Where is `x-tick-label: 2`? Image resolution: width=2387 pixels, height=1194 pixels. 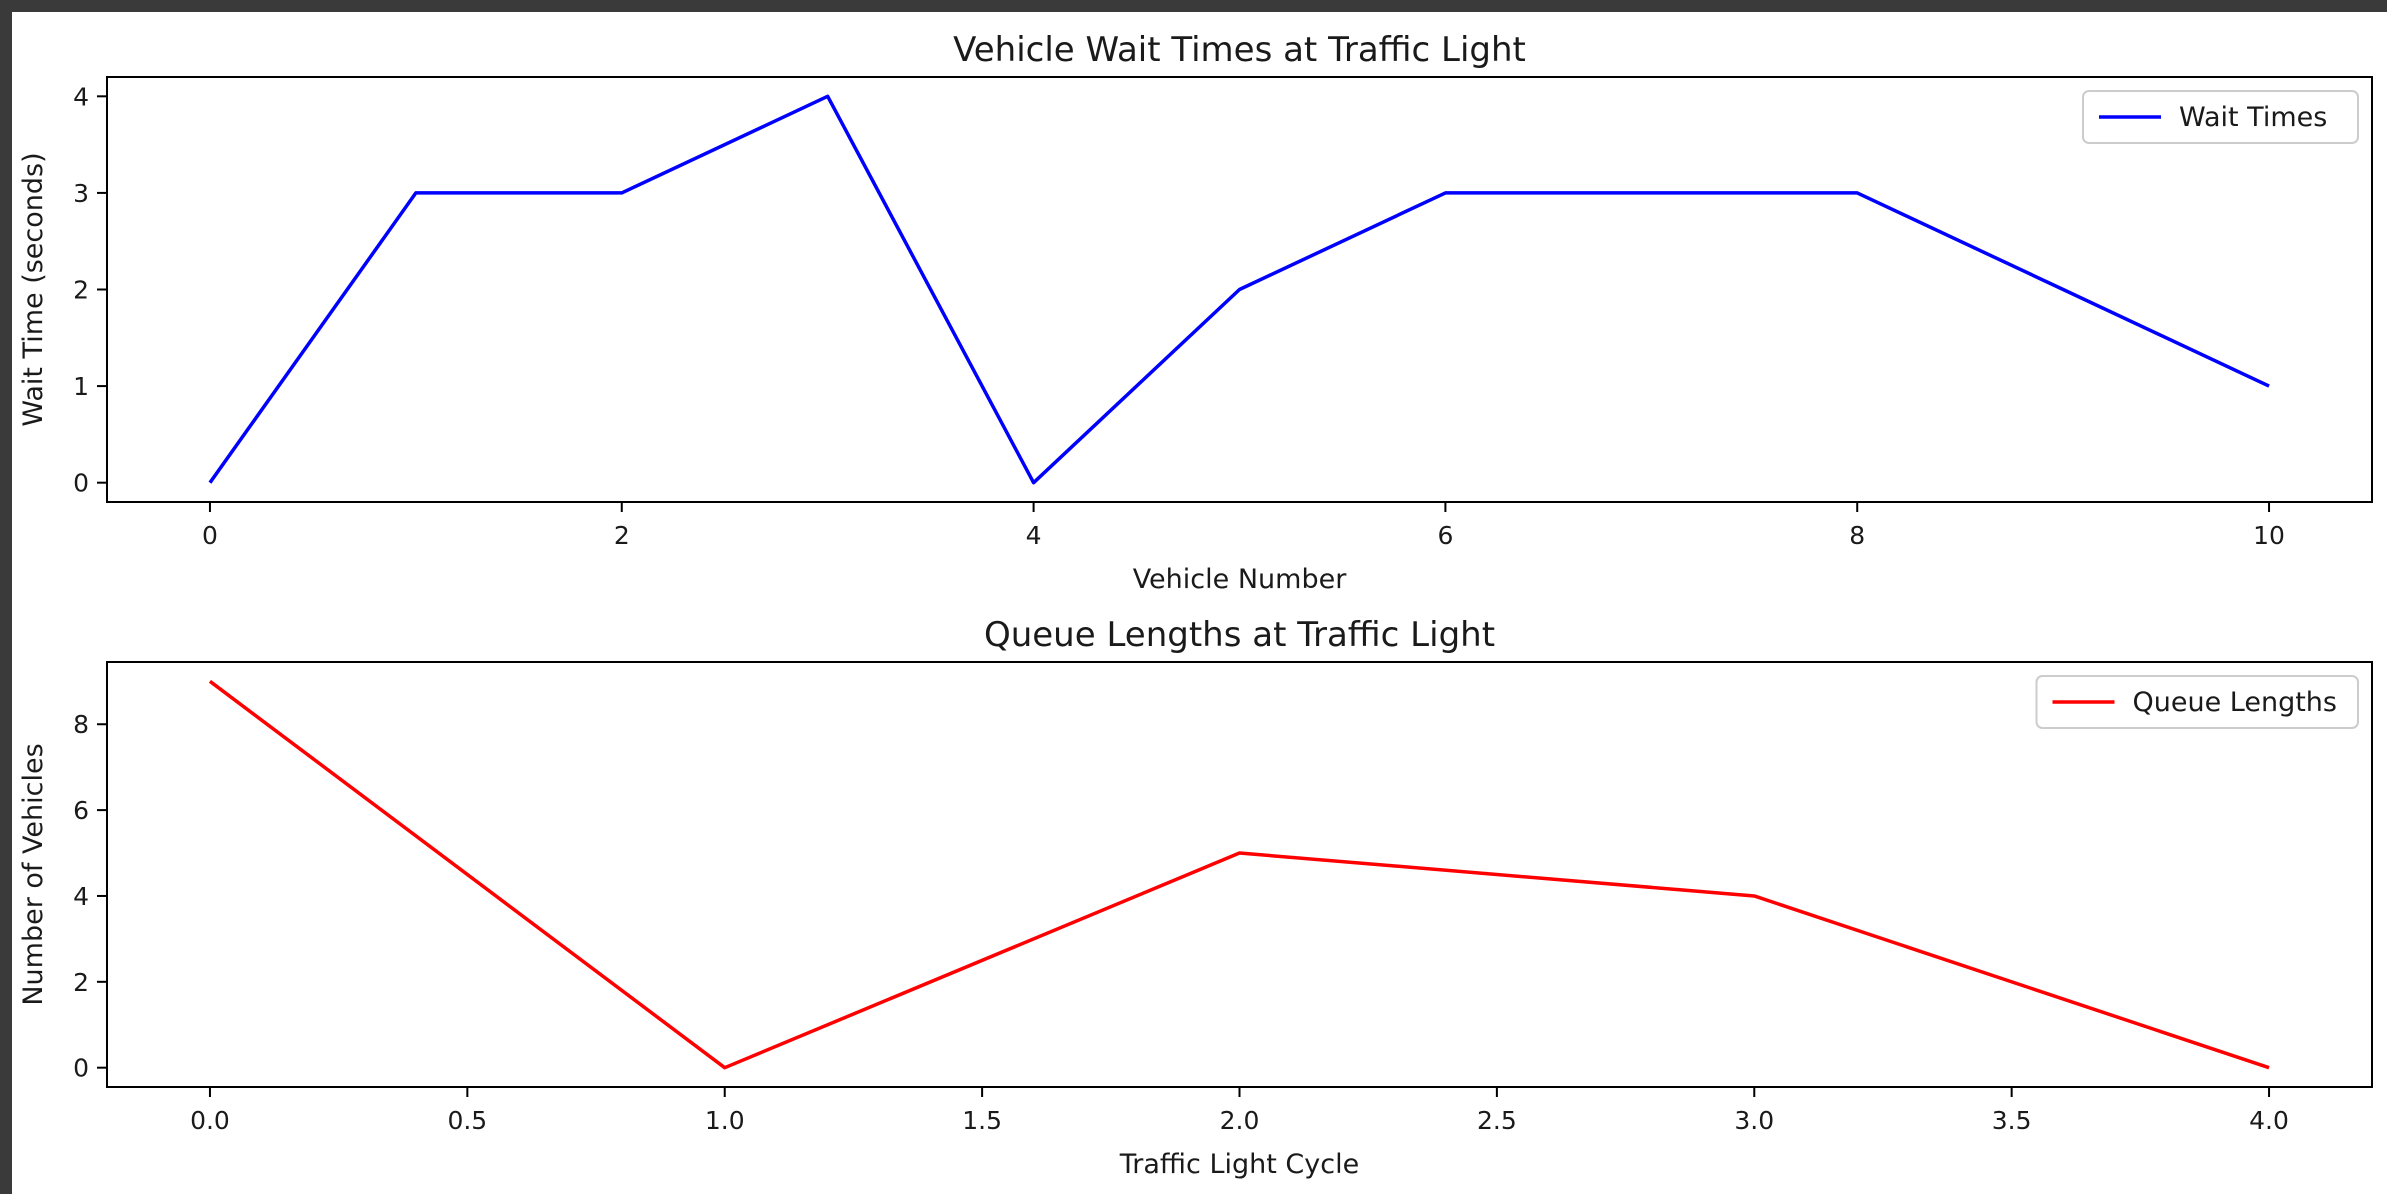
x-tick-label: 2 is located at coordinates (622, 535).